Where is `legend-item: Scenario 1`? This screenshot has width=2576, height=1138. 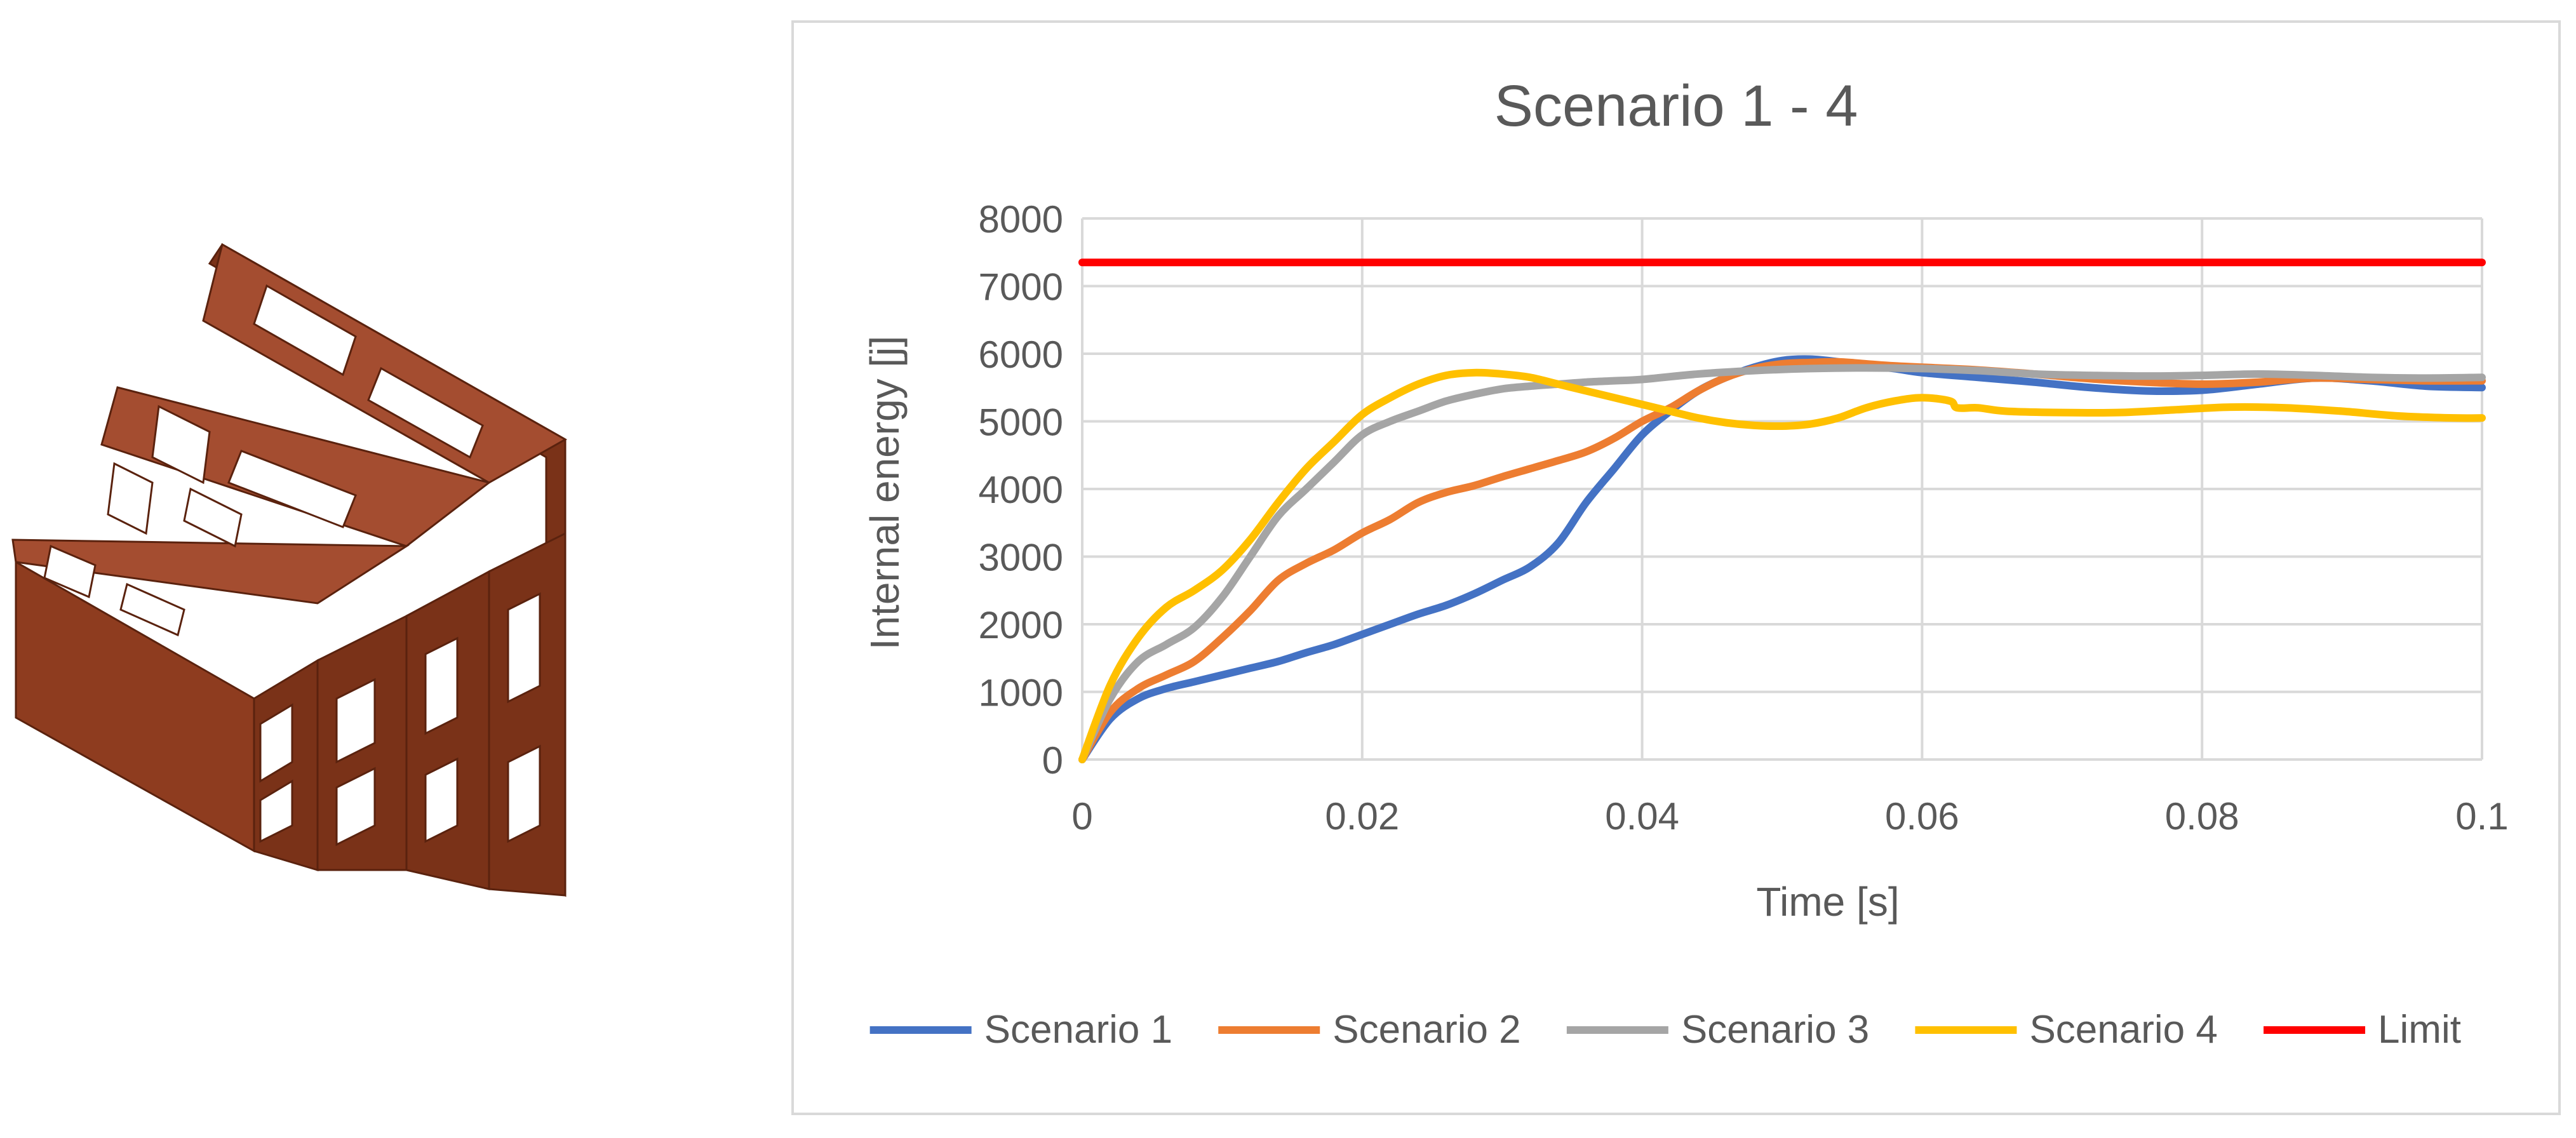
legend-item: Scenario 1 is located at coordinates (1020, 1030).